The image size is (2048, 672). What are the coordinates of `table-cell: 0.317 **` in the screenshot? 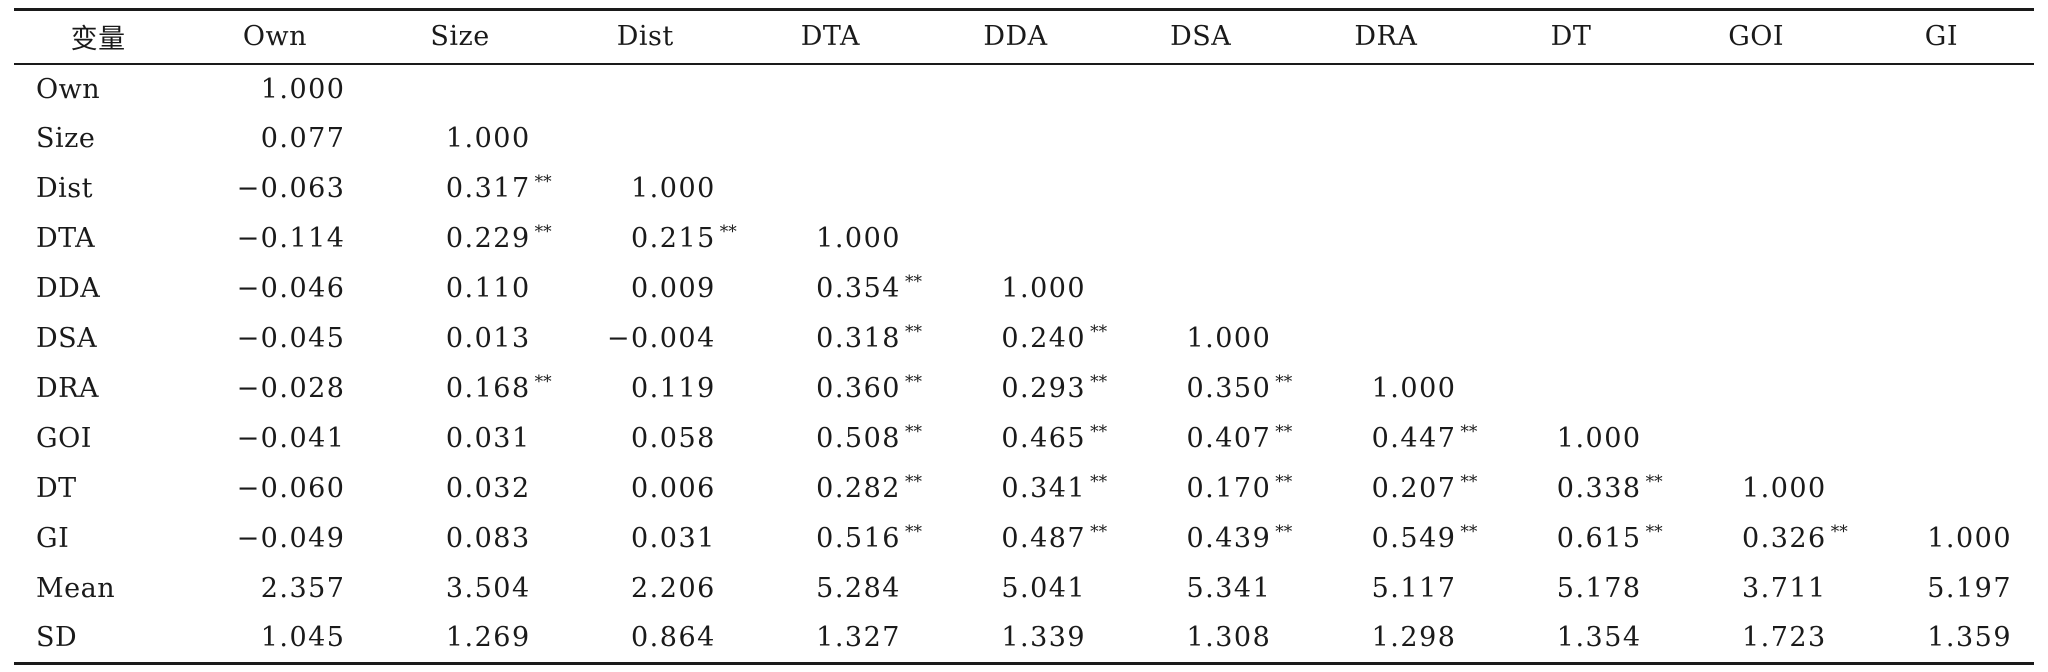 It's located at (459, 189).